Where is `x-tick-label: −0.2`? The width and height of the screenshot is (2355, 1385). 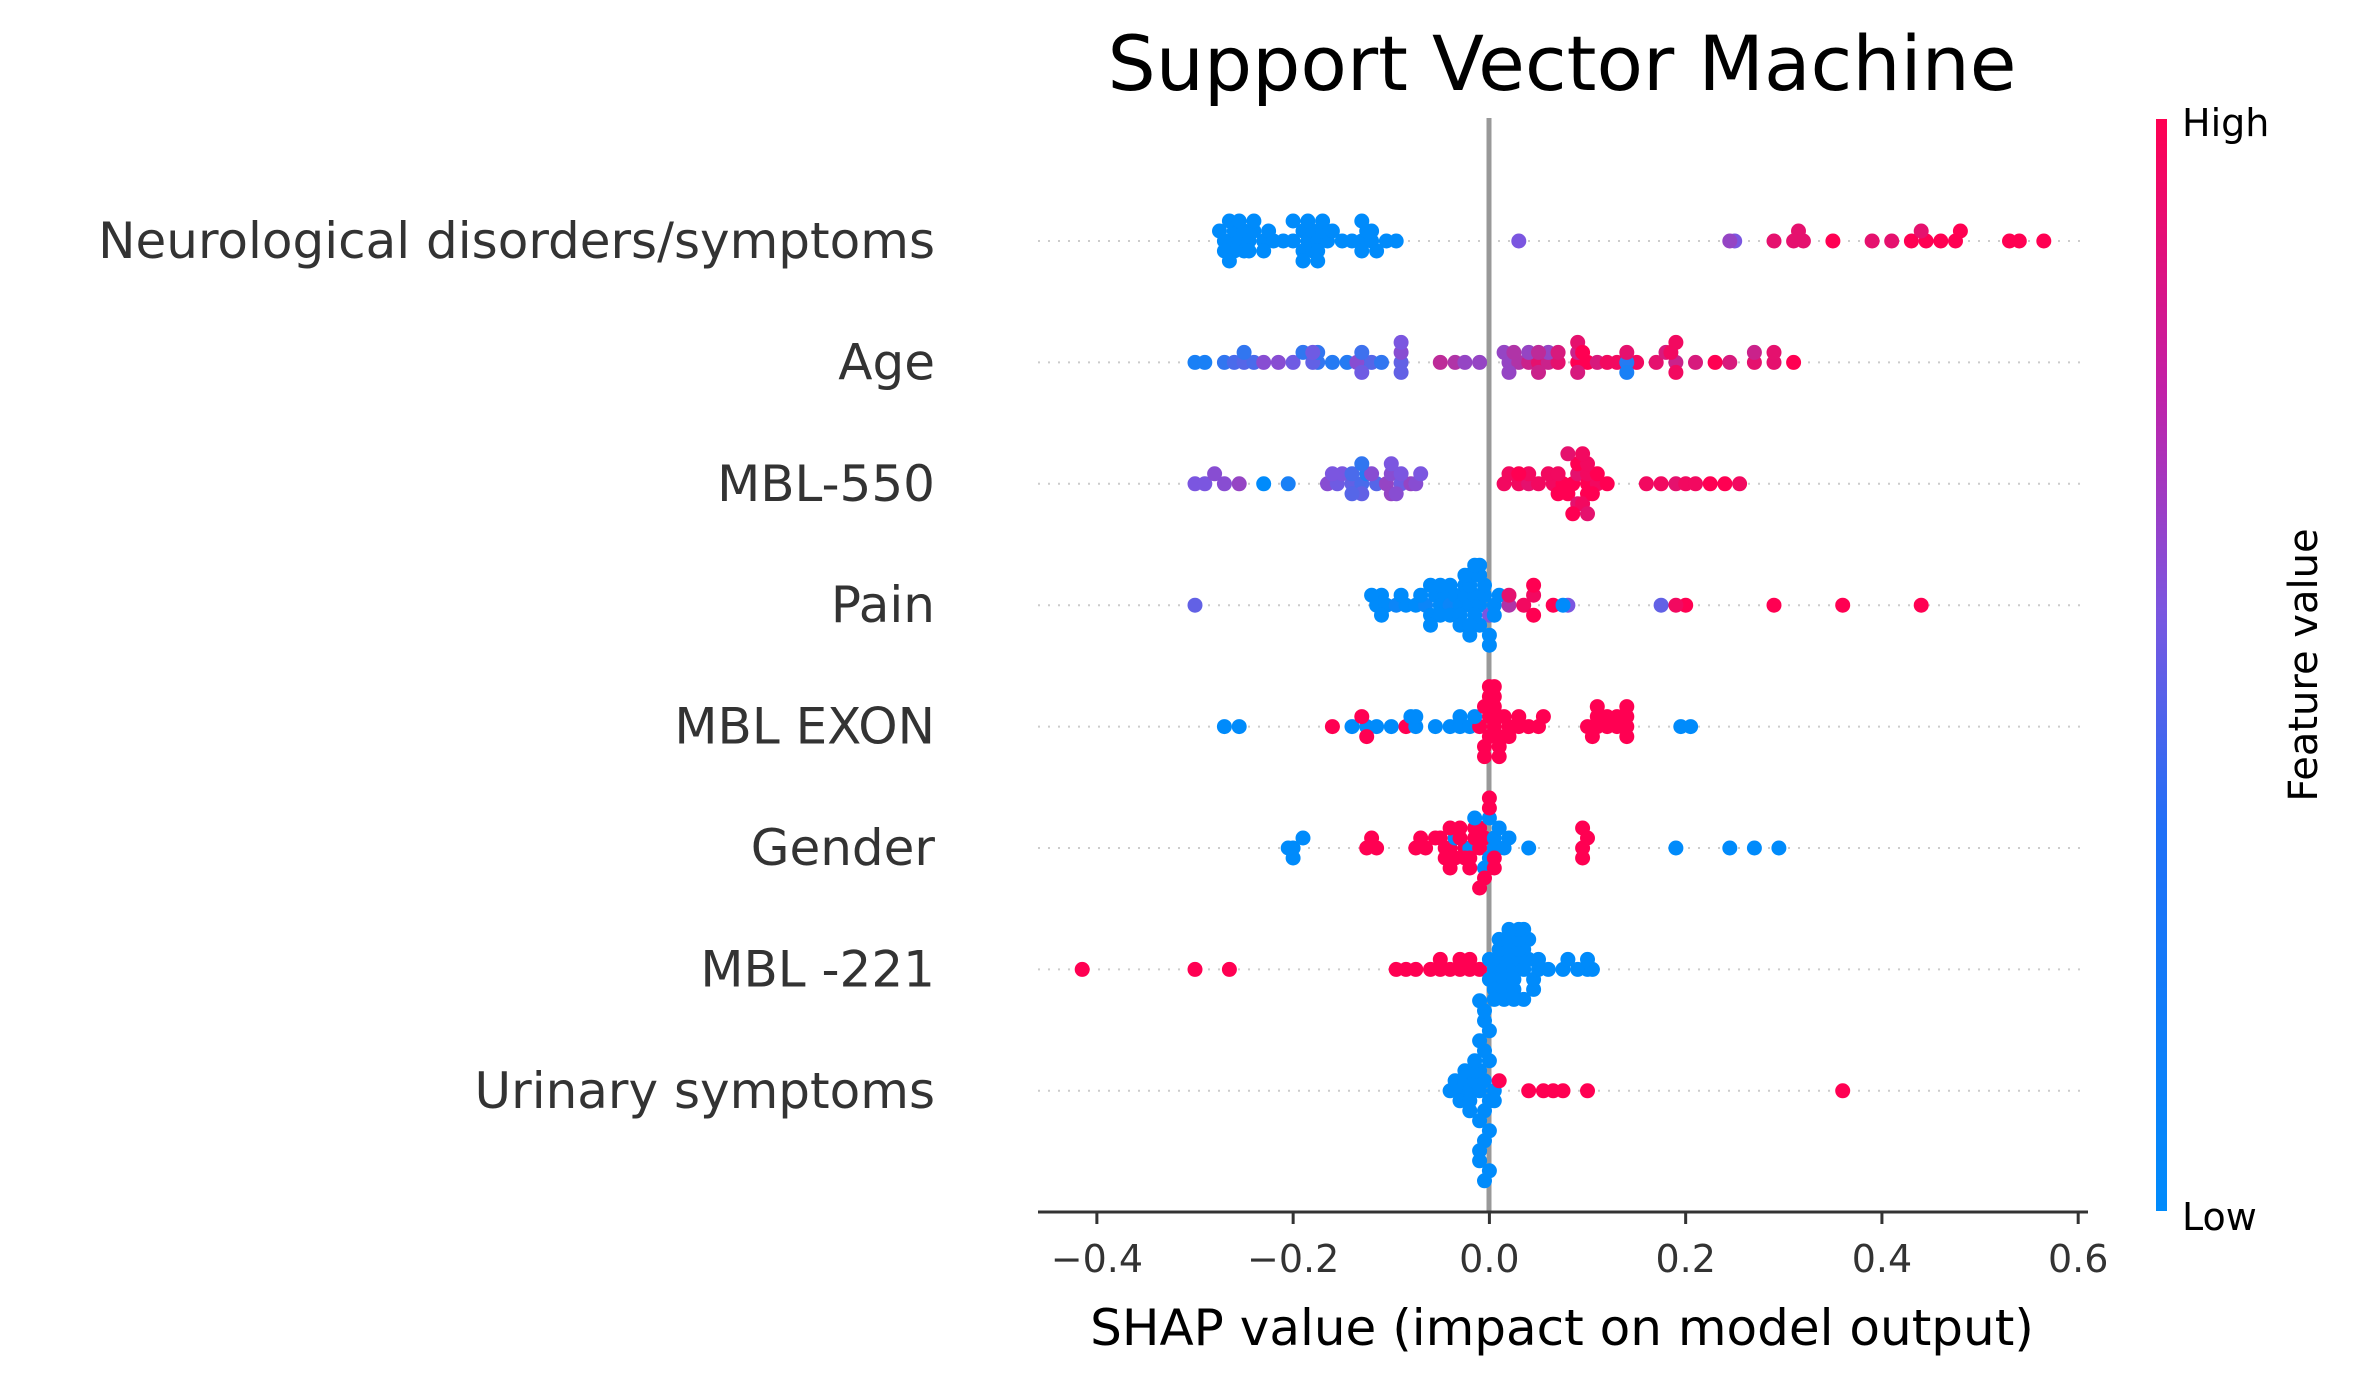
x-tick-label: −0.2 is located at coordinates (1293, 1259).